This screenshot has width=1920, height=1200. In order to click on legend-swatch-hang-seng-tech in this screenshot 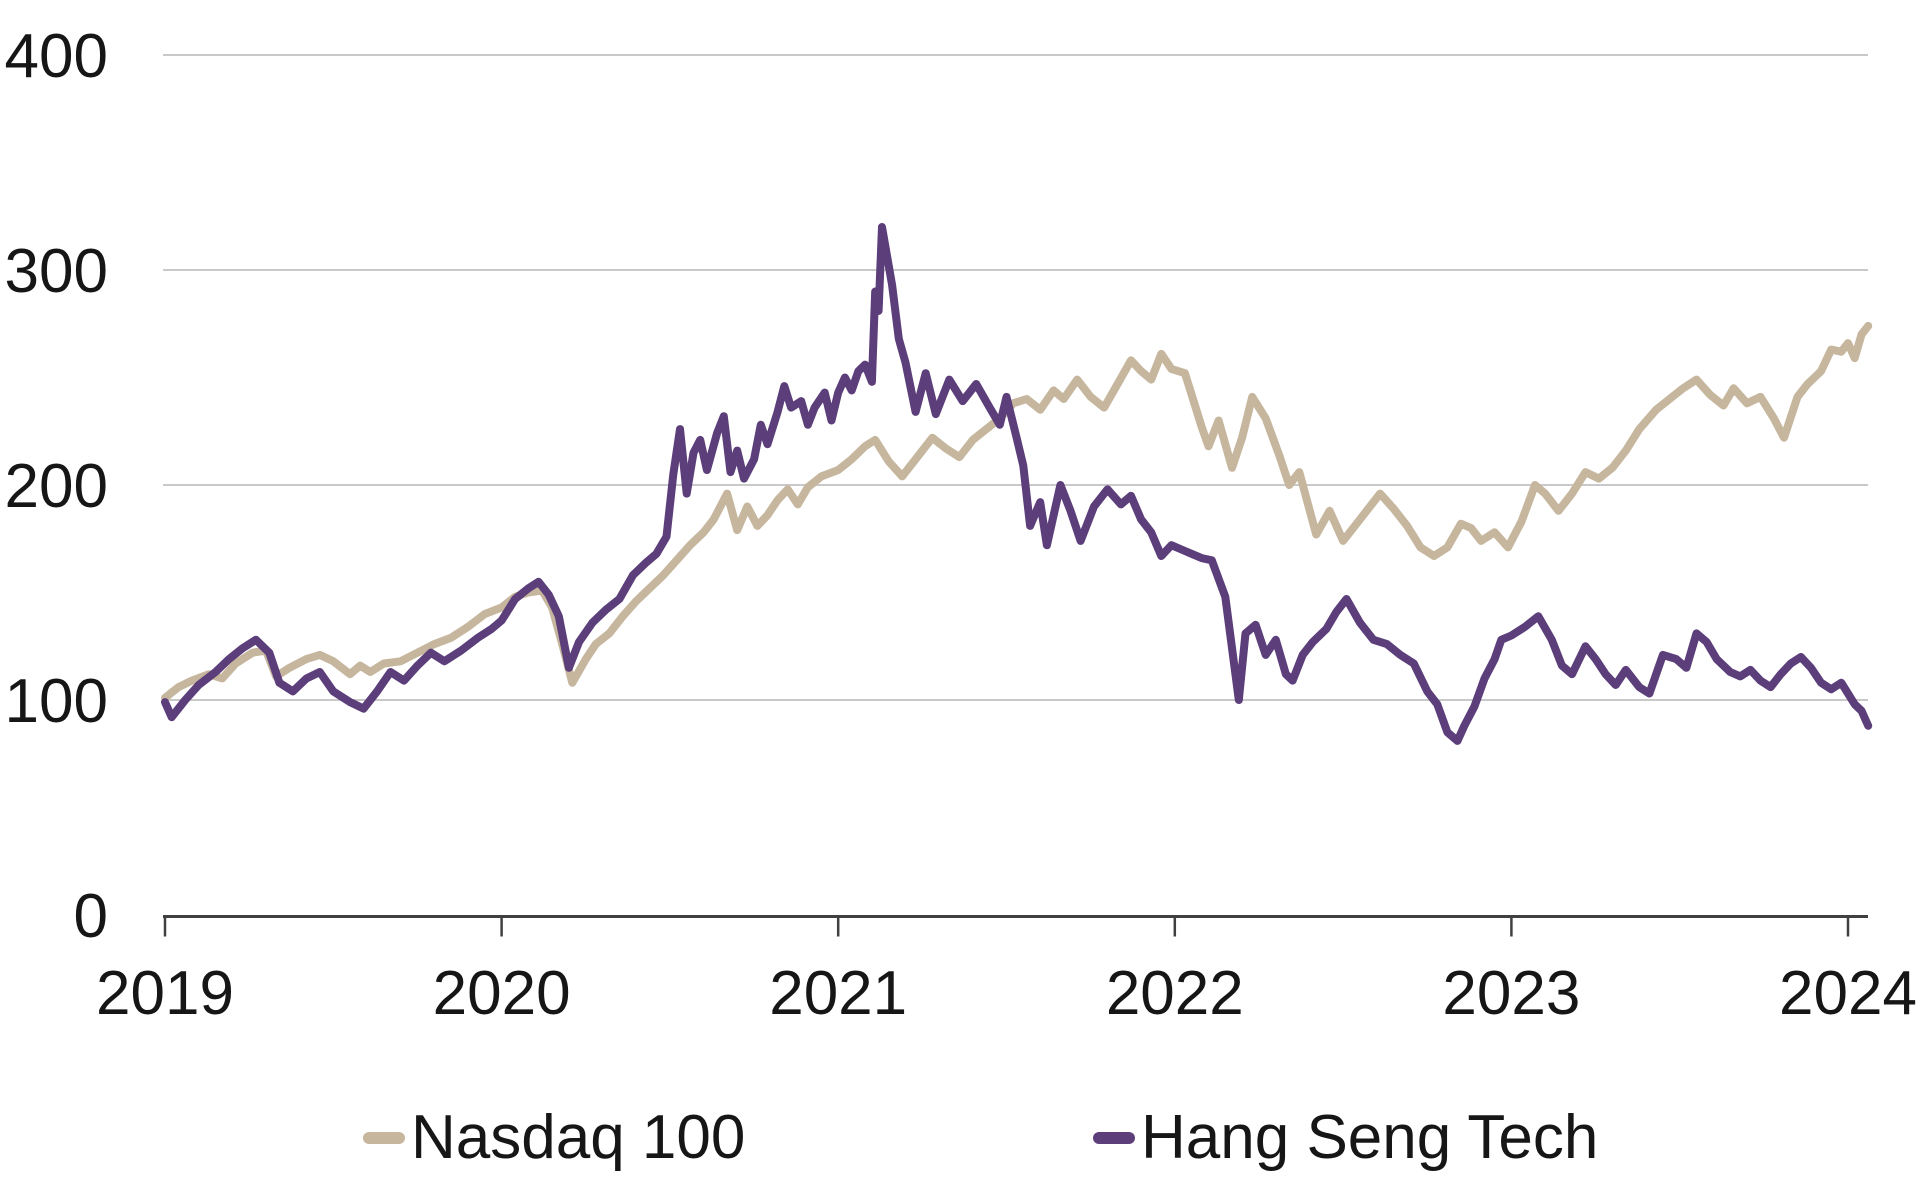, I will do `click(1114, 1138)`.